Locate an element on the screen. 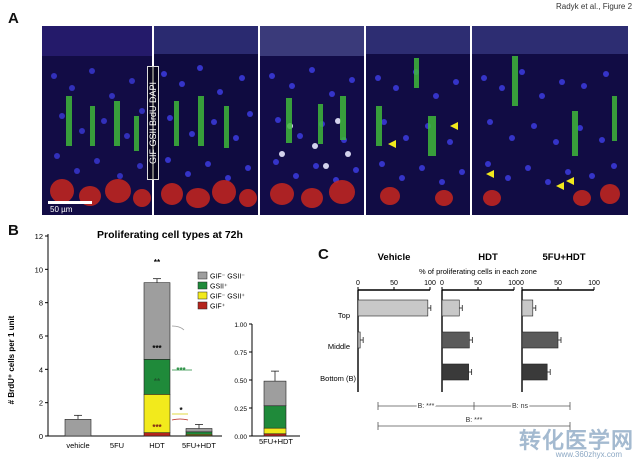  panel-b-letter: B is located at coordinates (13, 230).